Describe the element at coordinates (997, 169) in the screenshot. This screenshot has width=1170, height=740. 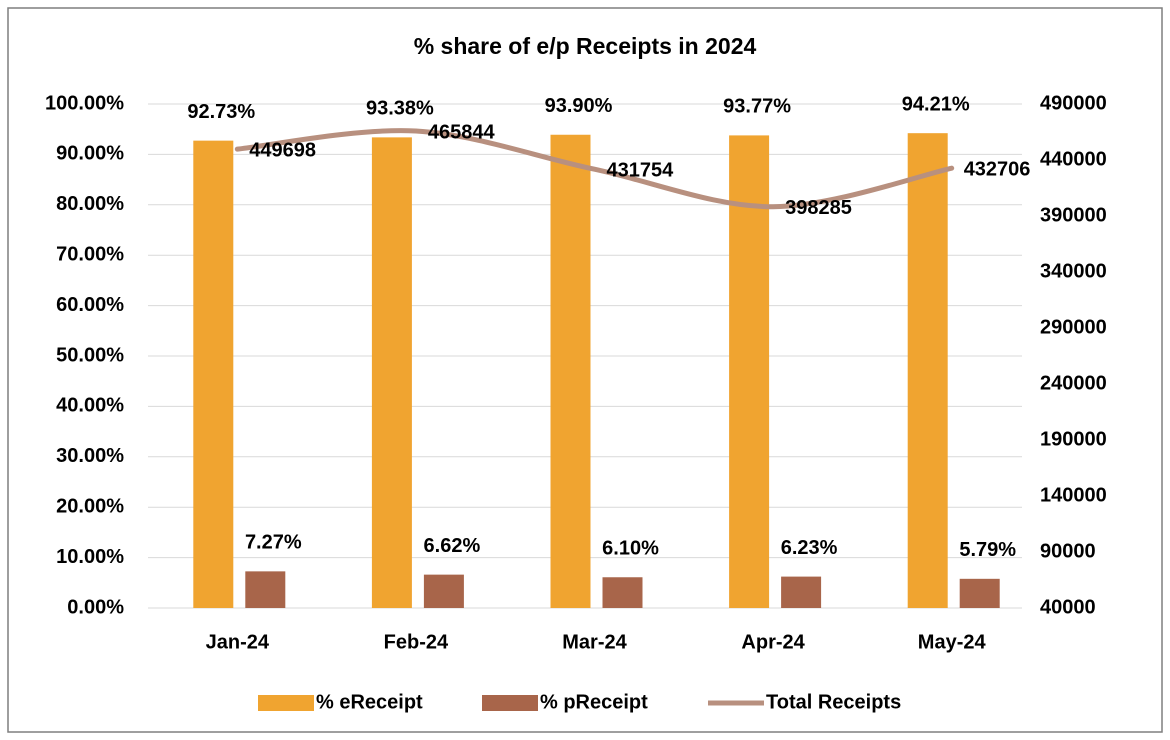
I see `data-label: 432706` at that location.